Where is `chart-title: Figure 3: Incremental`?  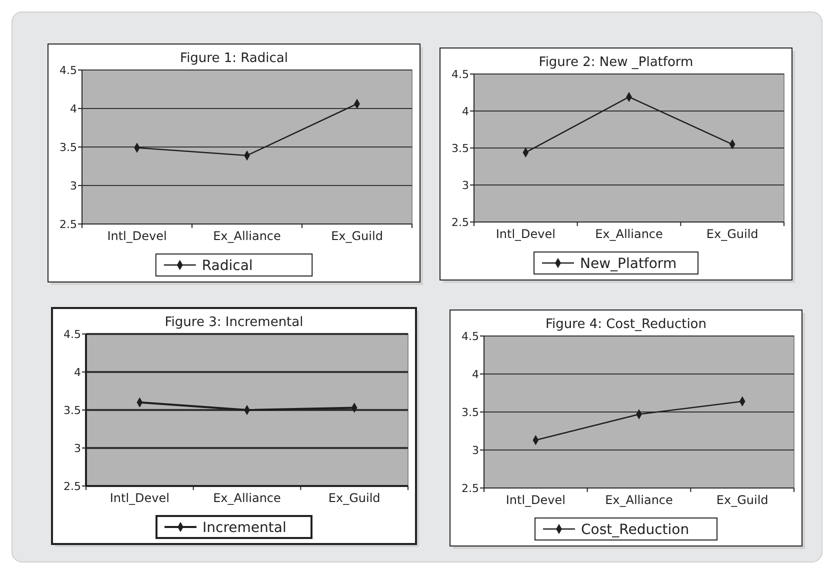
chart-title: Figure 3: Incremental is located at coordinates (234, 322).